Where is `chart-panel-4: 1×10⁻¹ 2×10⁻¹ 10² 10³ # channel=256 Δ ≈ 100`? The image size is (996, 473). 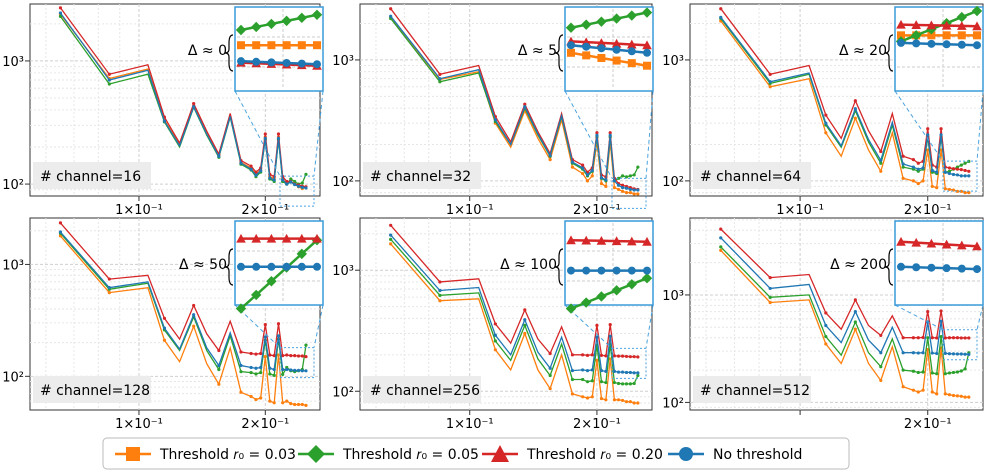
chart-panel-4: 1×10⁻¹ 2×10⁻¹ 10² 10³ # channel=256 Δ ≈ 100 is located at coordinates (493, 324).